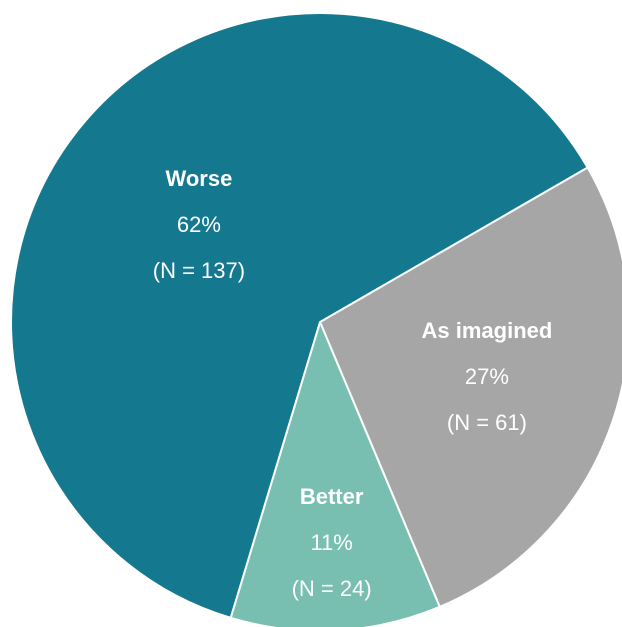 This screenshot has height=627, width=622. I want to click on slice-value-label: 11%, so click(331, 542).